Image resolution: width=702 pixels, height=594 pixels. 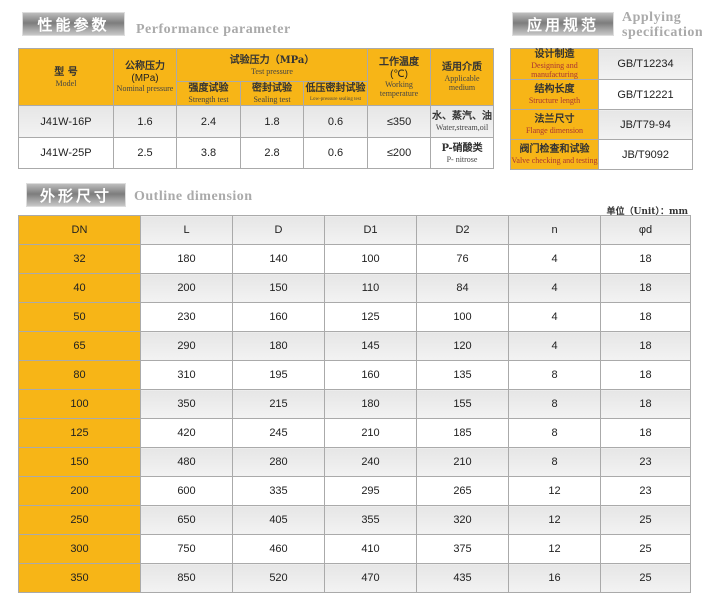 What do you see at coordinates (79, 317) in the screenshot?
I see `cell: 50` at bounding box center [79, 317].